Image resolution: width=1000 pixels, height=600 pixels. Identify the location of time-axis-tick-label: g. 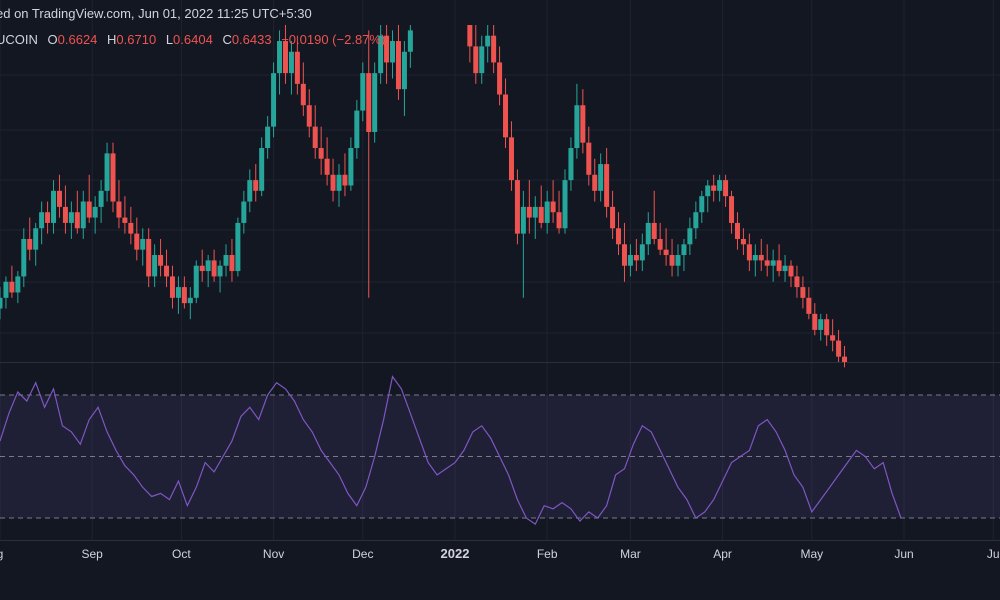
(1, 554).